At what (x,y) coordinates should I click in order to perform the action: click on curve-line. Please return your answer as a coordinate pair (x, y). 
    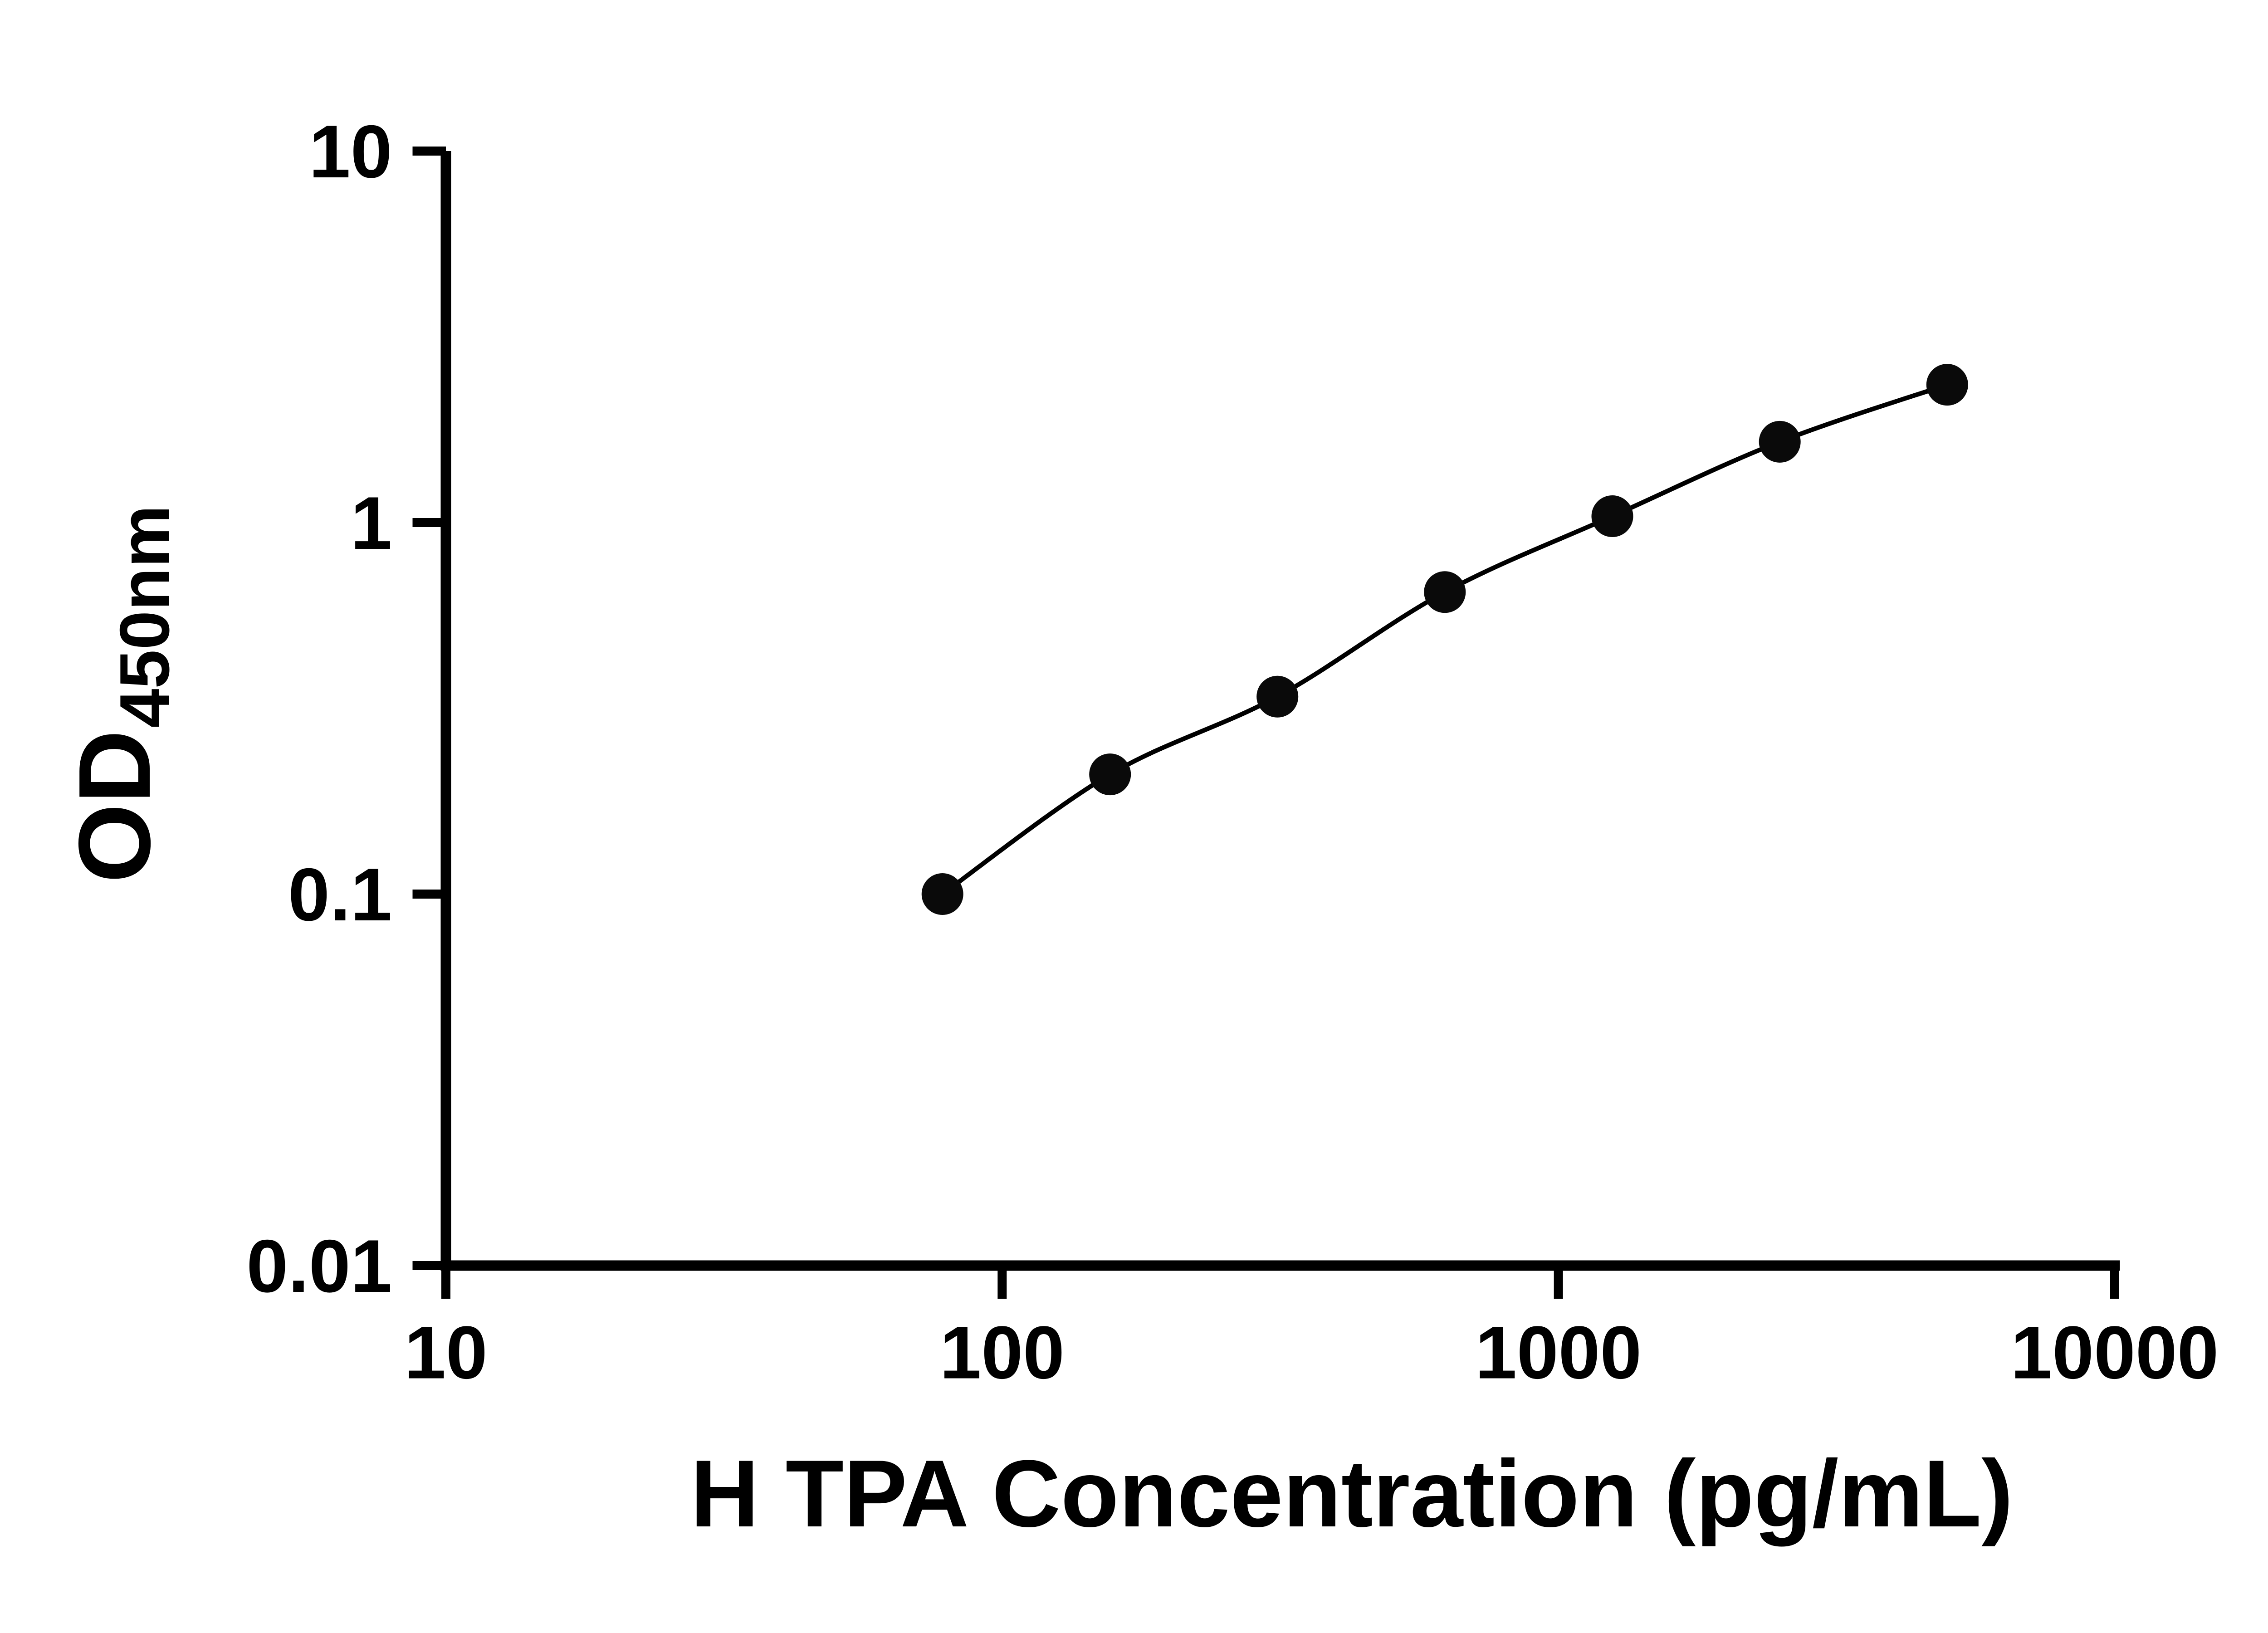
    Looking at the image, I should click on (1444, 639).